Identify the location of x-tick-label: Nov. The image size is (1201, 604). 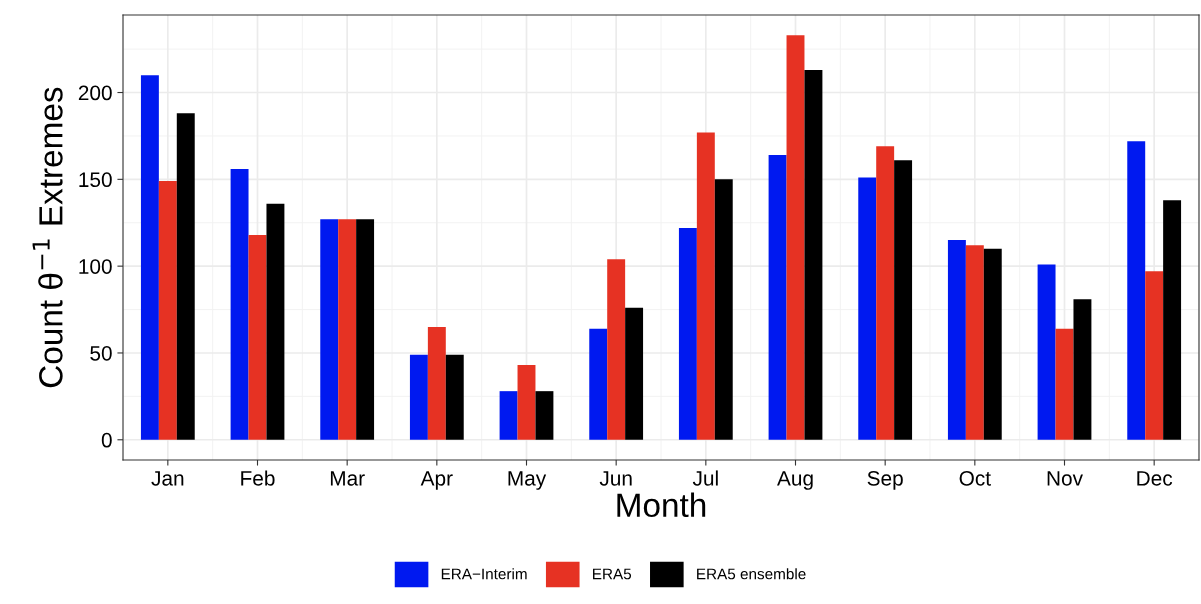
(1065, 478).